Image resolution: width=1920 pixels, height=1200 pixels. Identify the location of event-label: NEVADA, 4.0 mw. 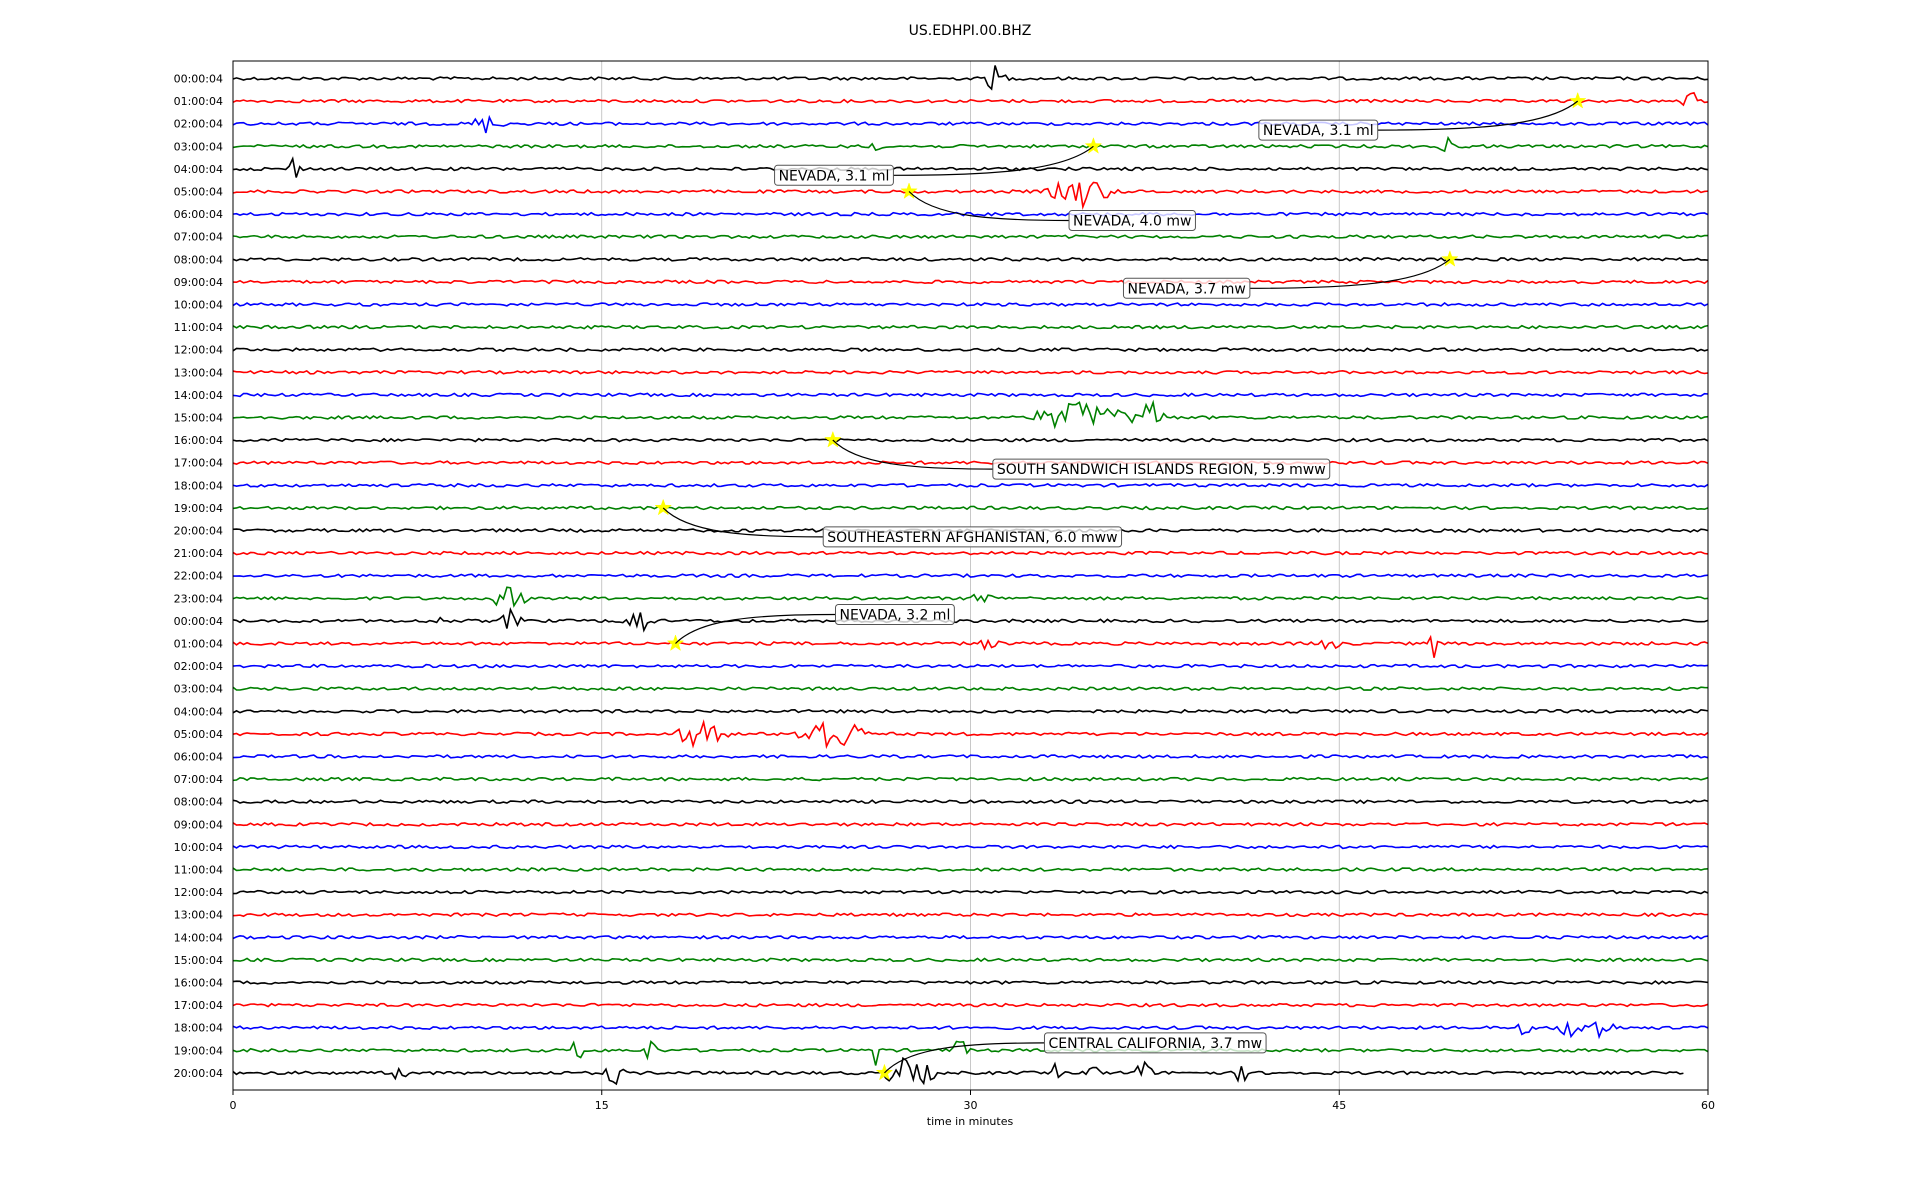
(1132, 222).